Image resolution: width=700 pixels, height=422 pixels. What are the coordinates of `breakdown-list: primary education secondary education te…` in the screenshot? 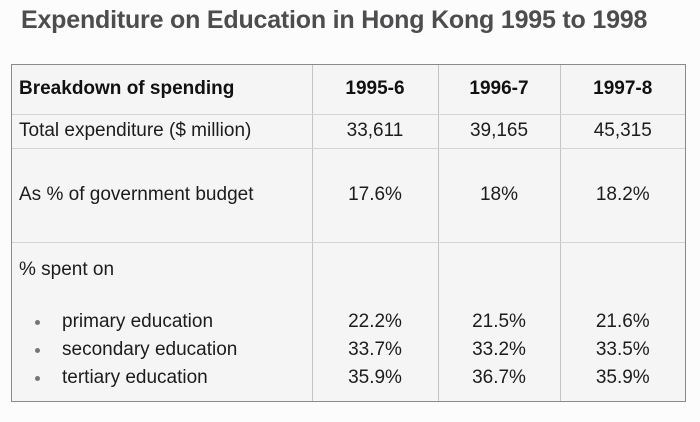 It's located at (162, 350).